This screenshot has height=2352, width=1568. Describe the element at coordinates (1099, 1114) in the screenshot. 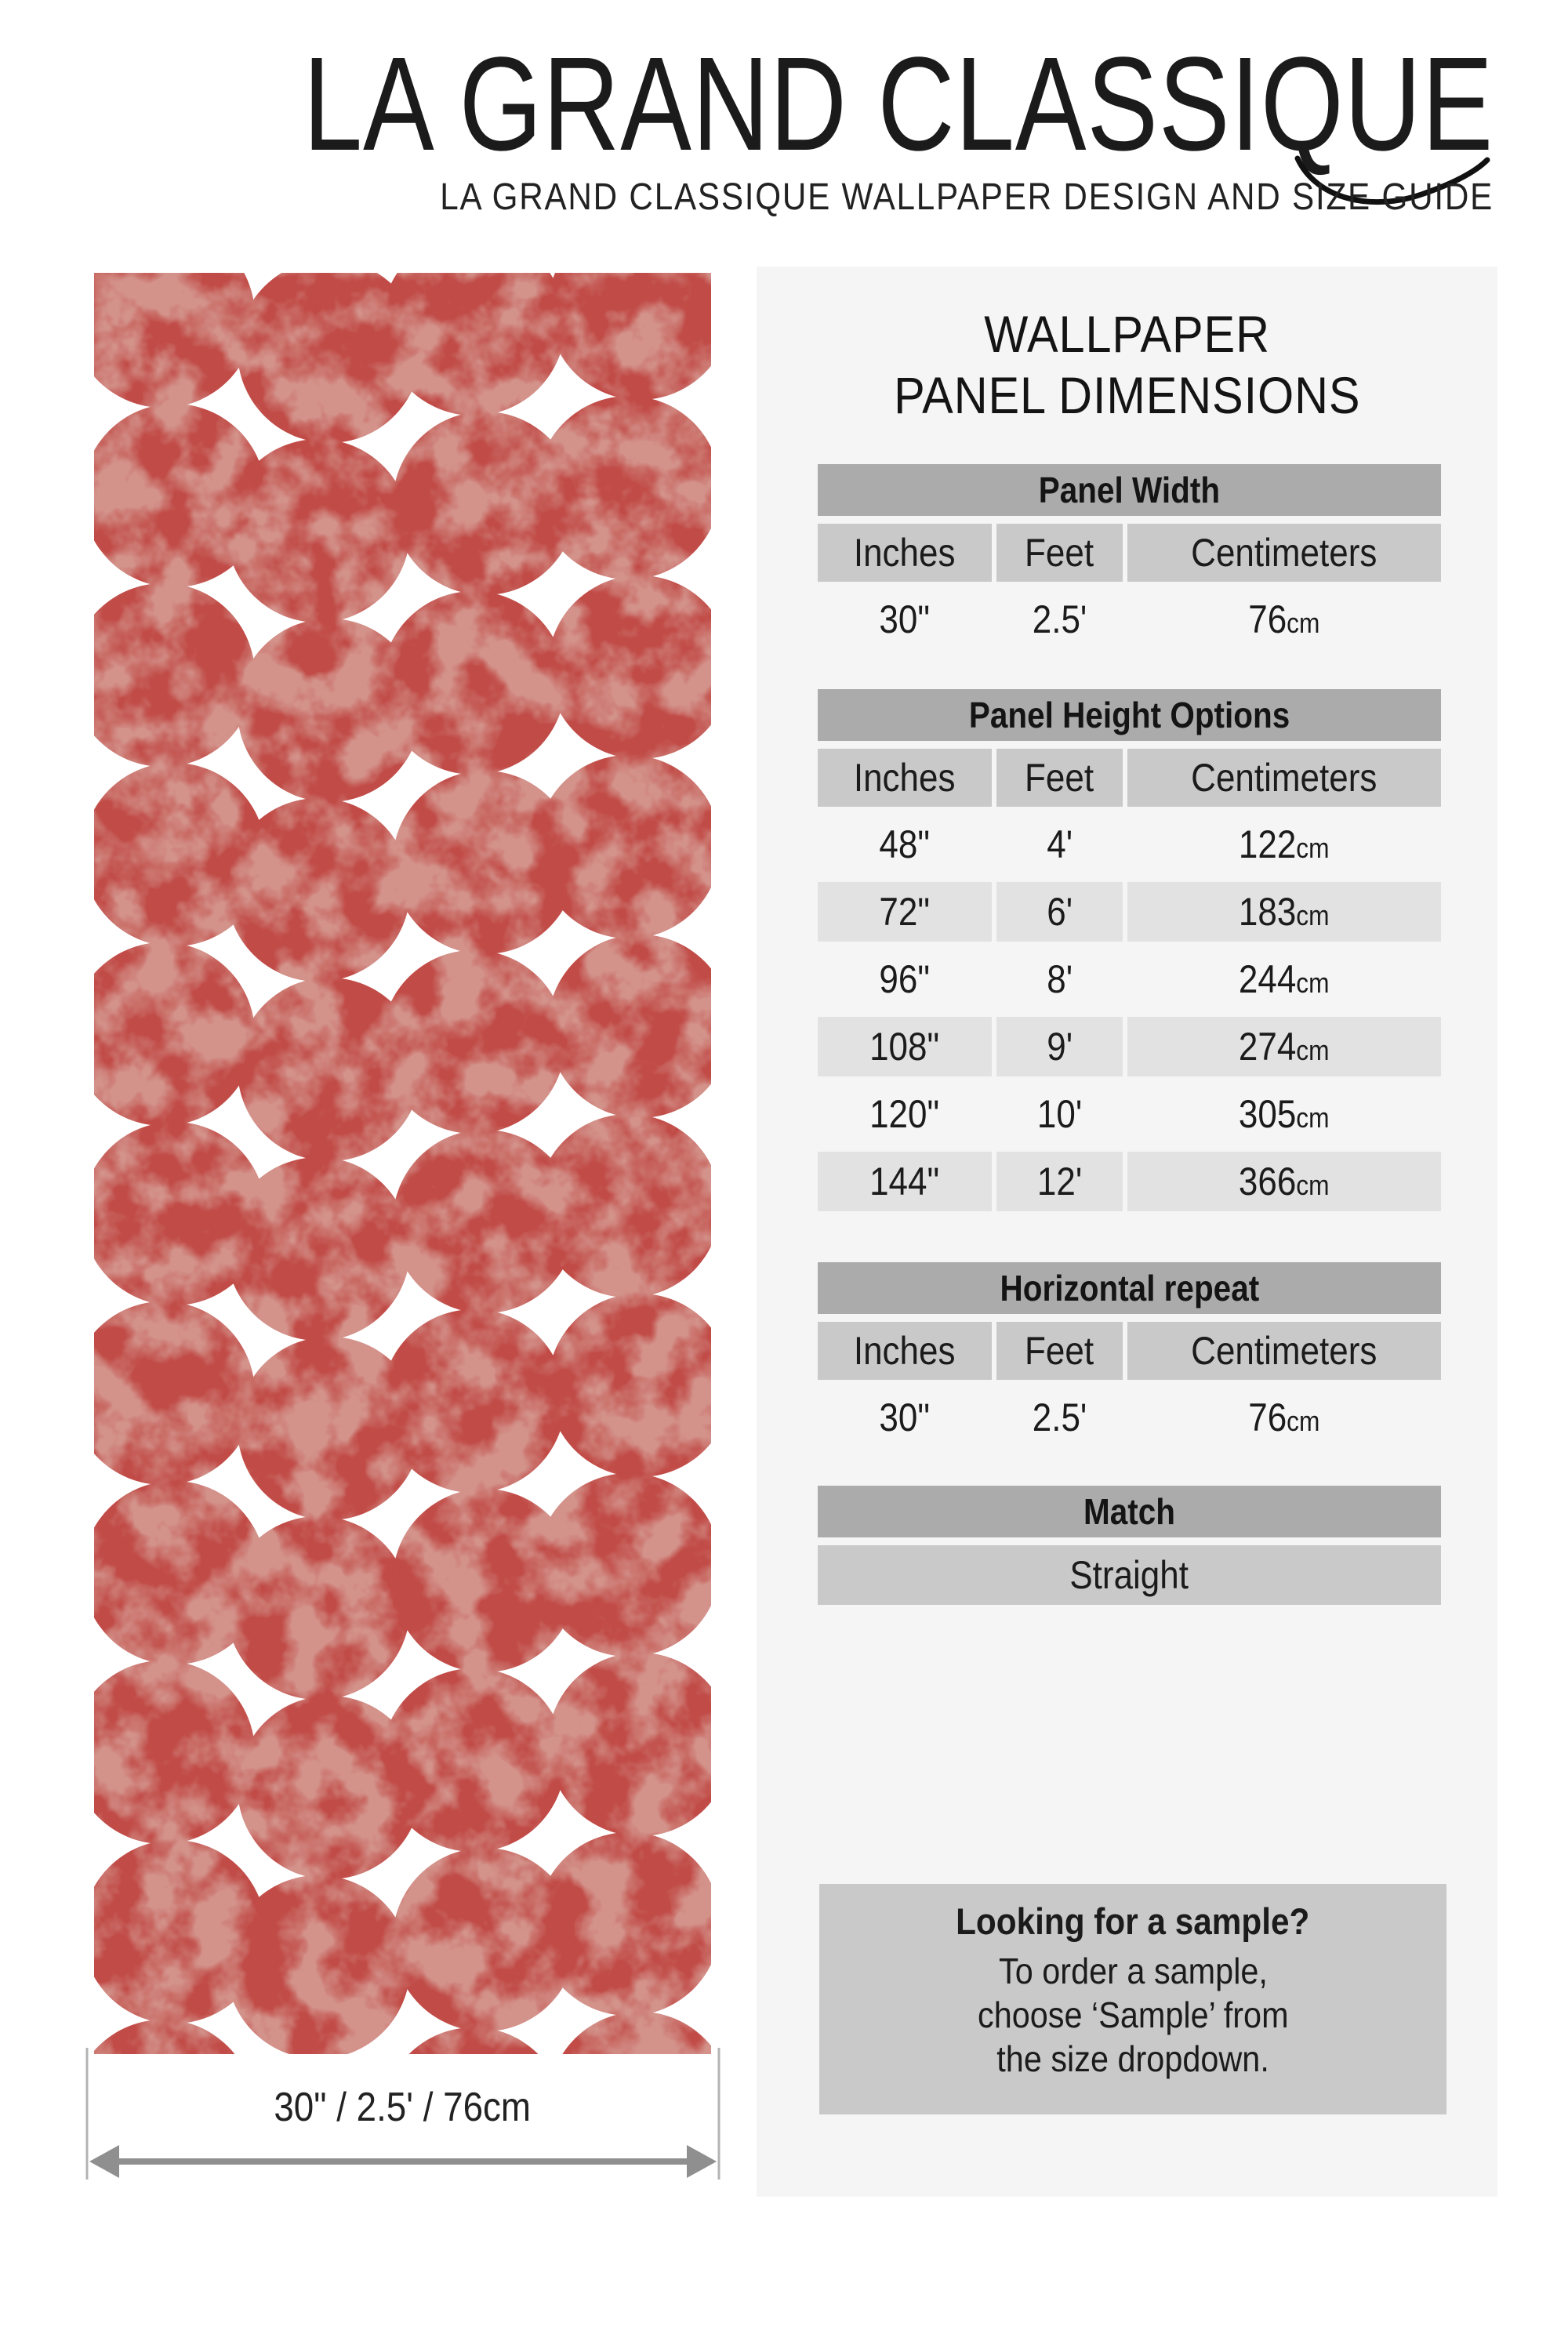

I see `table-row: 120" 10' 305cm` at that location.